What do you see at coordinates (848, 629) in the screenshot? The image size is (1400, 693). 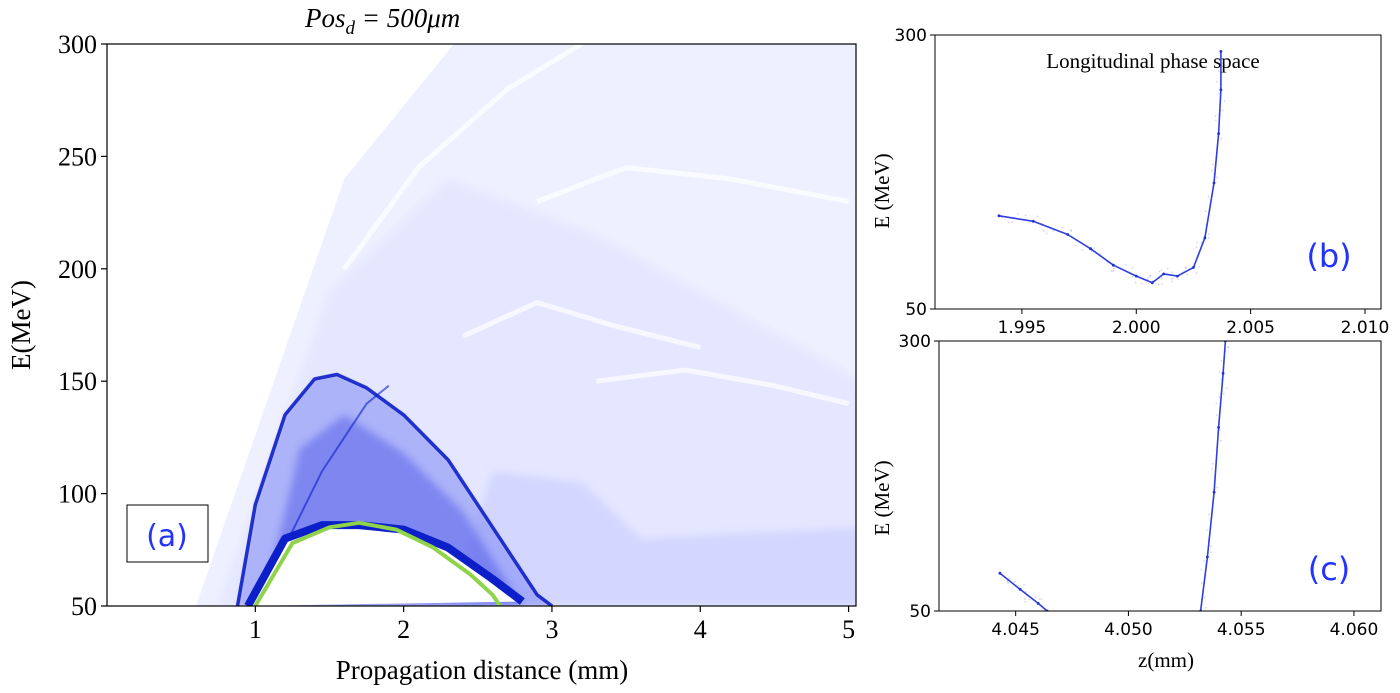 I see `x-tick-label: 5` at bounding box center [848, 629].